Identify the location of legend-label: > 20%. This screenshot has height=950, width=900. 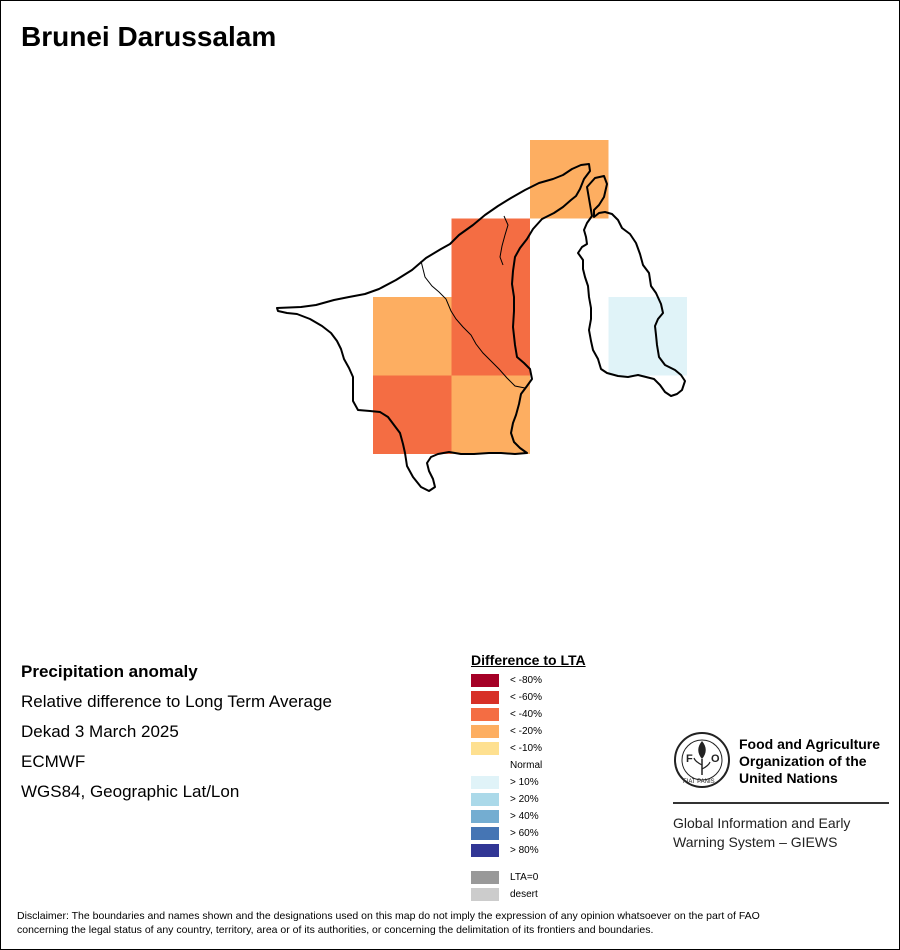
(524, 799).